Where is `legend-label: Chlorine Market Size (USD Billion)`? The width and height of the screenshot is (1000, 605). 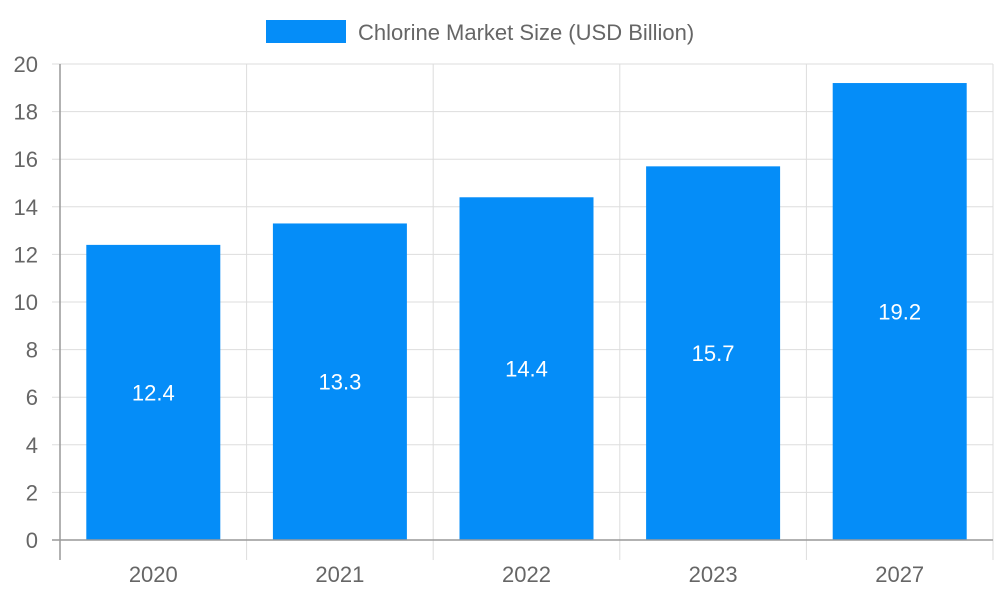
legend-label: Chlorine Market Size (USD Billion) is located at coordinates (526, 32).